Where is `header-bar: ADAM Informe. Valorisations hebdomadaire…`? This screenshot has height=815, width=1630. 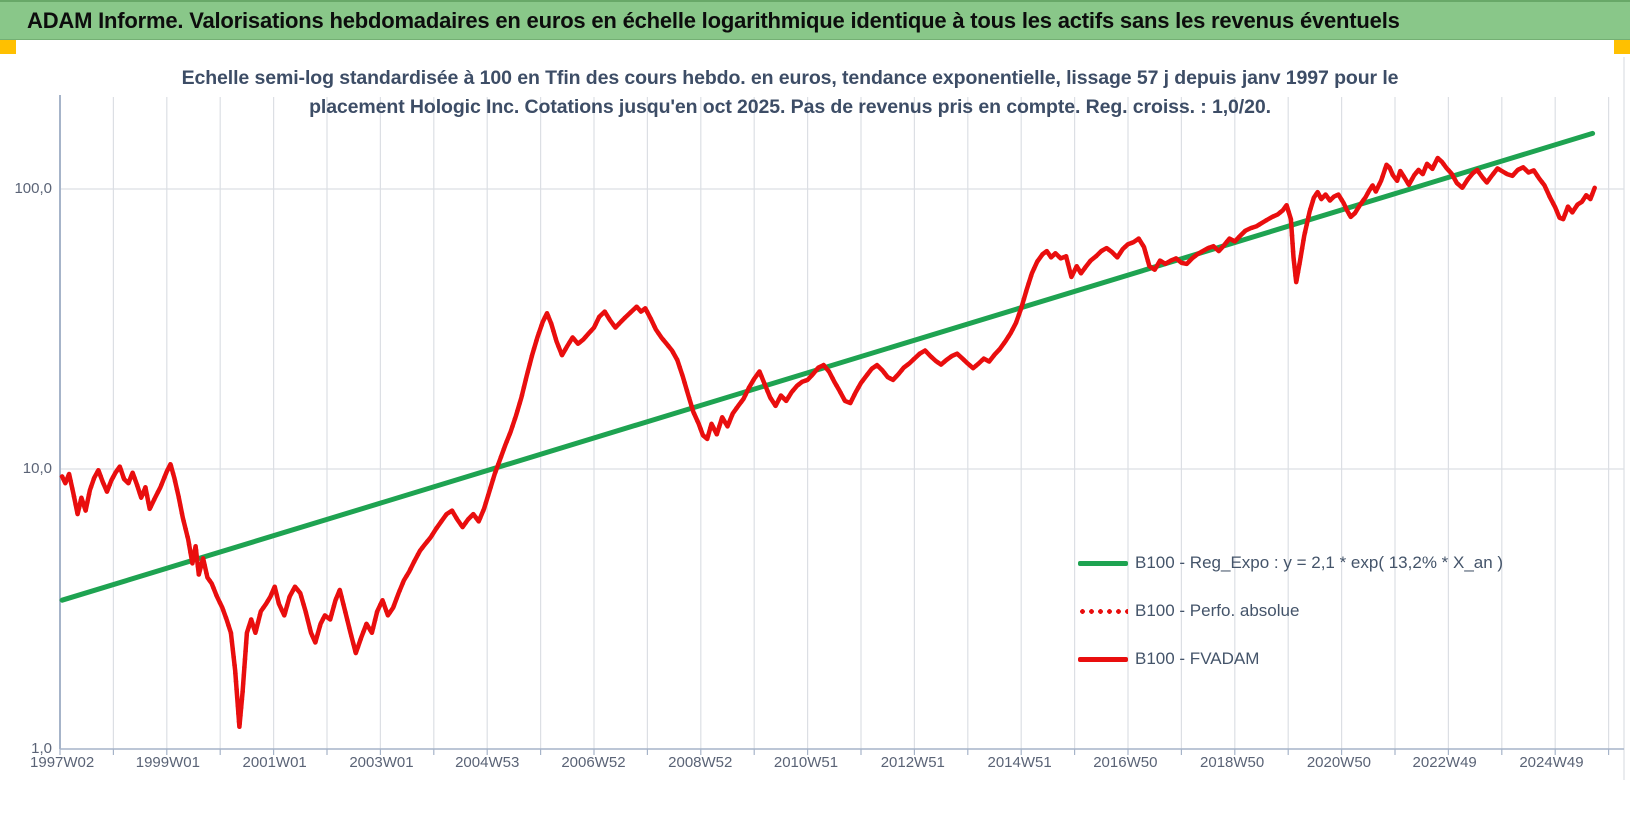
header-bar: ADAM Informe. Valorisations hebdomadaire… is located at coordinates (815, 20).